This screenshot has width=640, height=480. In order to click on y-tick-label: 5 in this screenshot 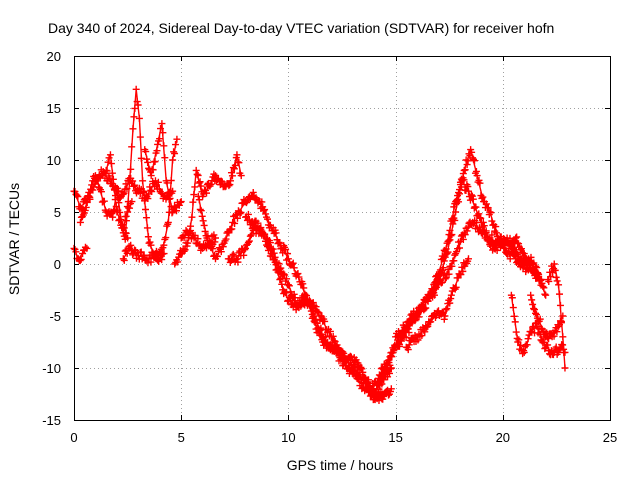, I will do `click(57, 212)`.